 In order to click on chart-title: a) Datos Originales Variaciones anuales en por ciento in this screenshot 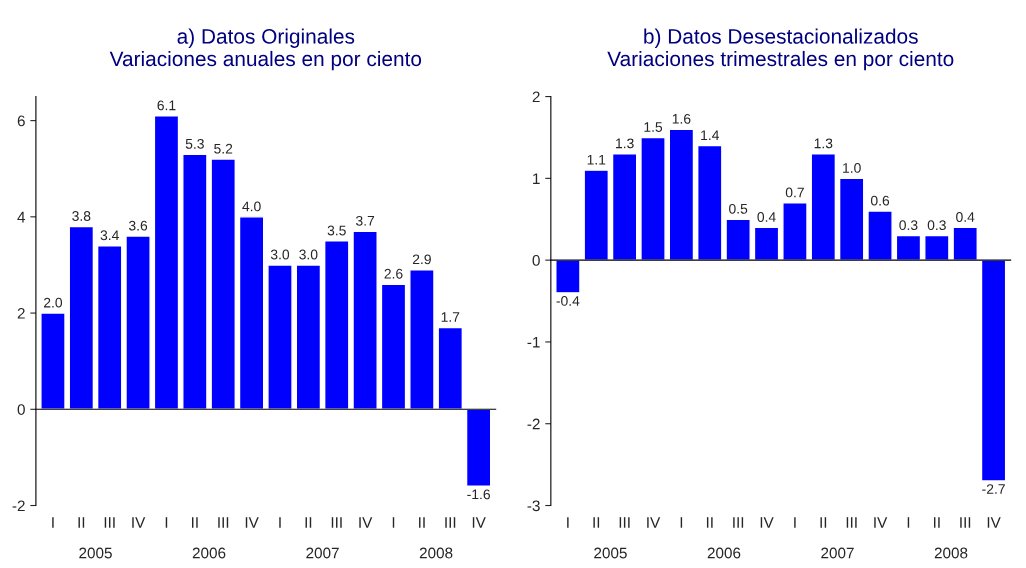, I will do `click(265, 49)`.